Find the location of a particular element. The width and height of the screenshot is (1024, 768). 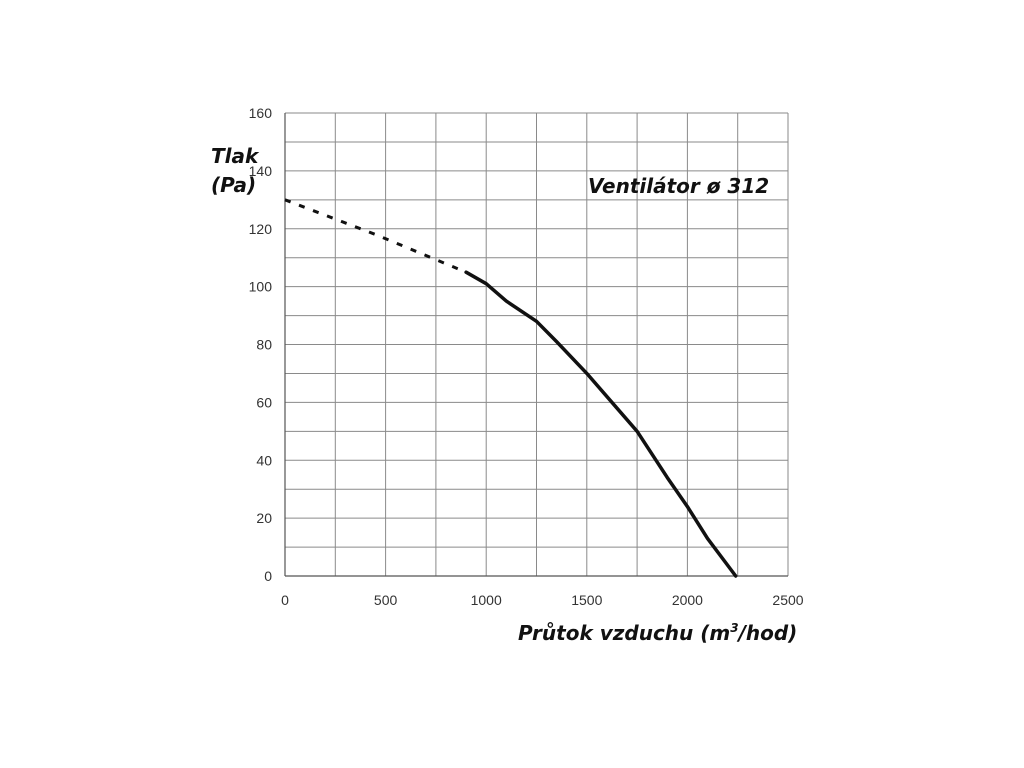

y-tick-label: 80 is located at coordinates (264, 345).